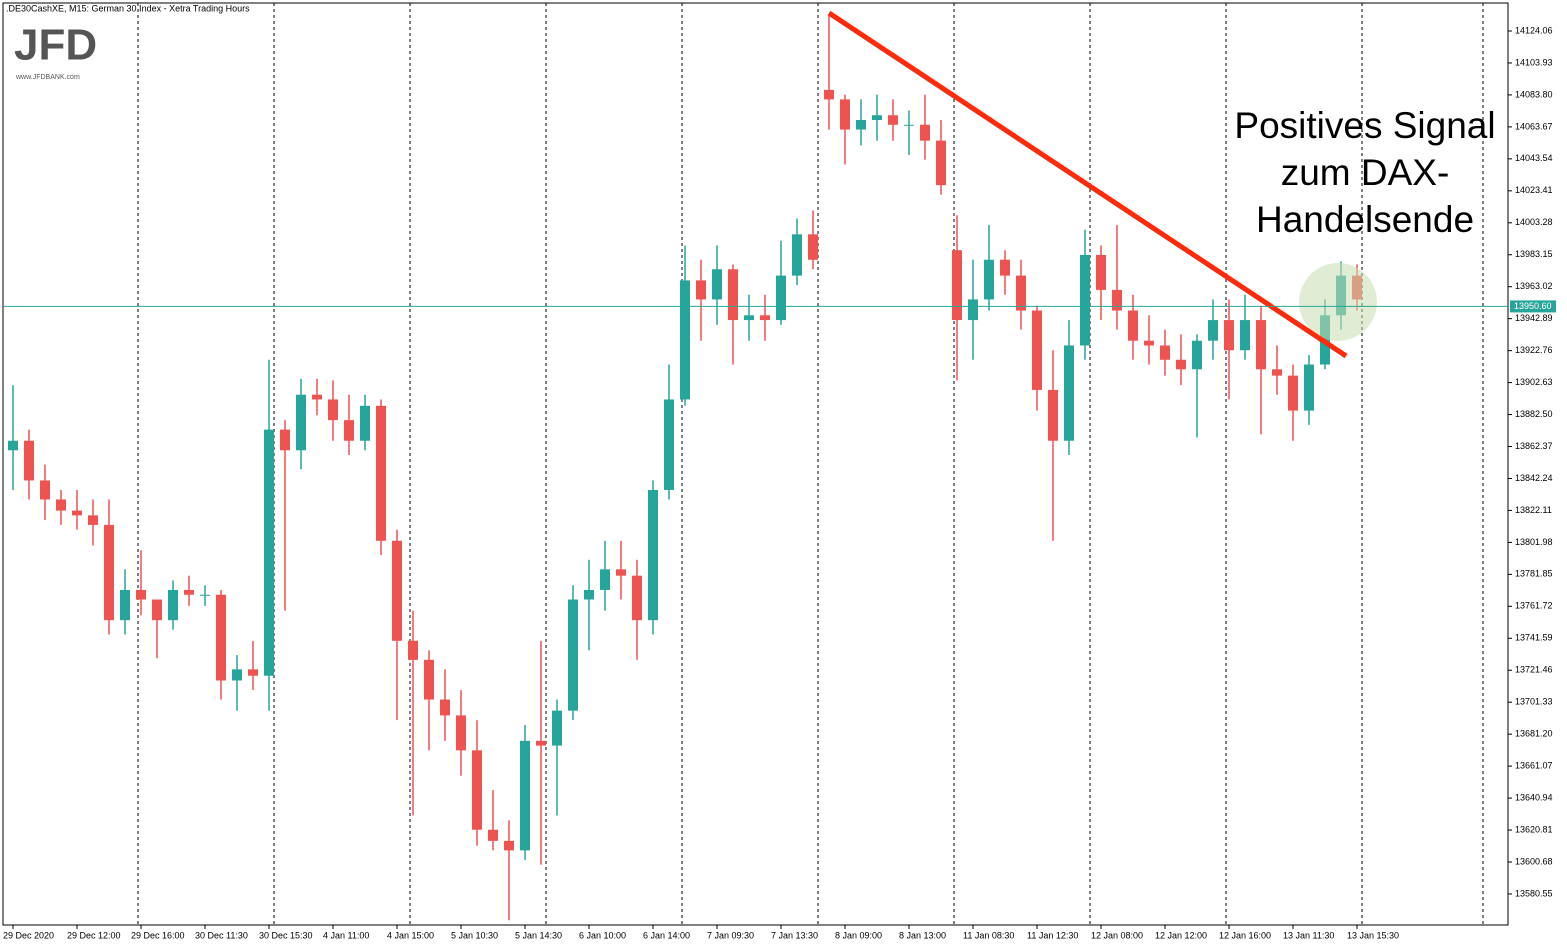 The image size is (1567, 947). I want to click on x-tick-label: 11 Jan 12:30, so click(1052, 935).